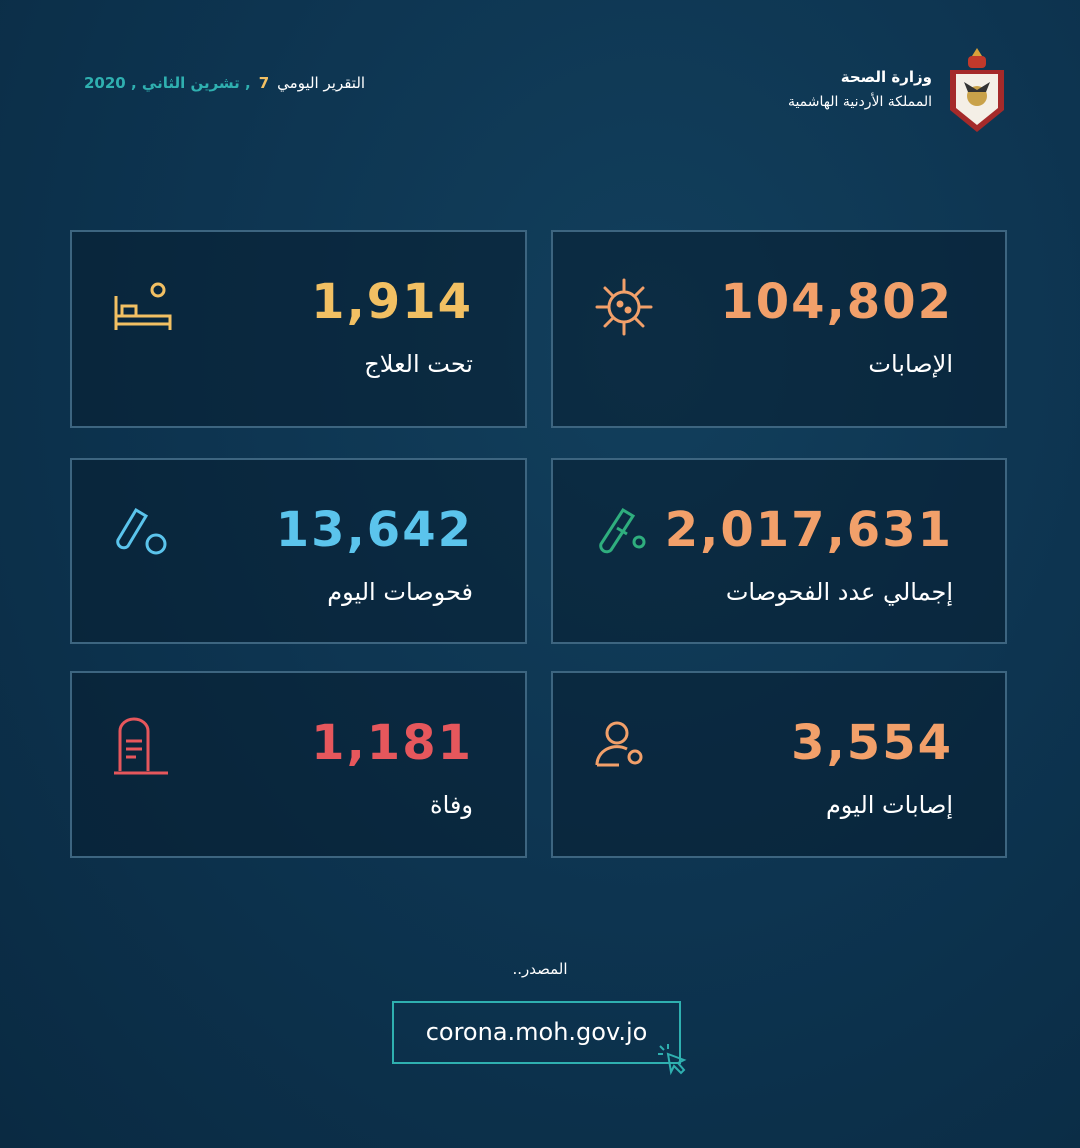  What do you see at coordinates (264, 83) in the screenshot?
I see `report-day: 7` at bounding box center [264, 83].